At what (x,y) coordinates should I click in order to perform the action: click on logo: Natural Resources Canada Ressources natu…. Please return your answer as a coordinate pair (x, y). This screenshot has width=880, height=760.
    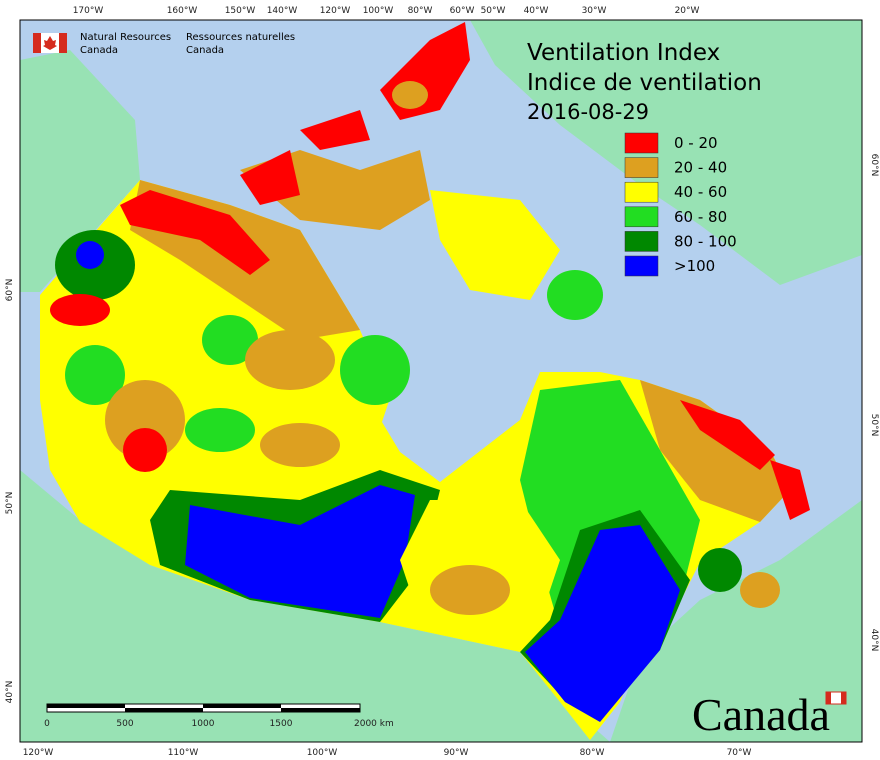
    Looking at the image, I should click on (164, 44).